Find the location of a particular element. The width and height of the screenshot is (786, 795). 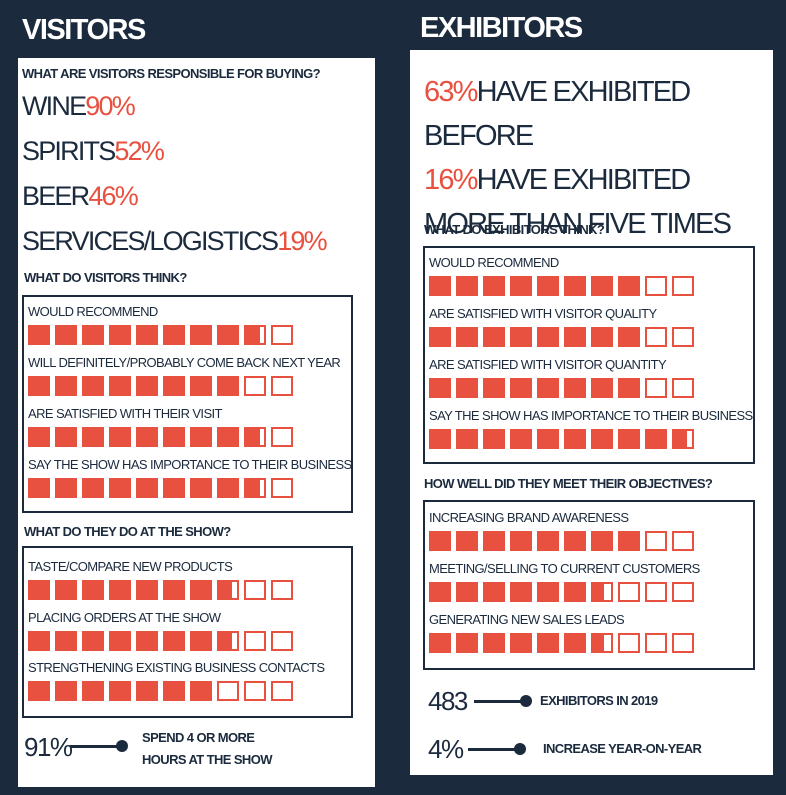

frame is located at coordinates (589, 585).